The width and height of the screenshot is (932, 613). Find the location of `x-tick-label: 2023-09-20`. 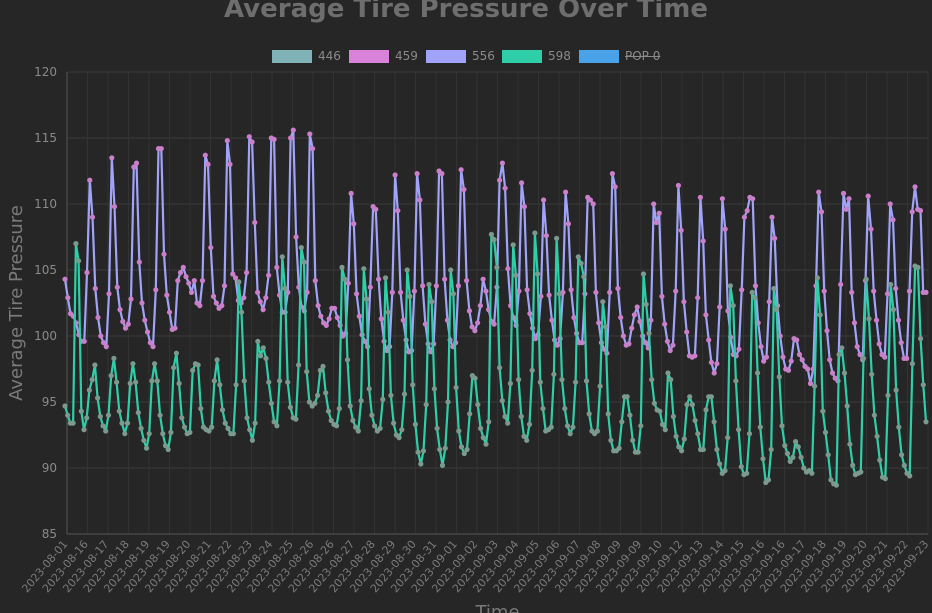

x-tick-label: 2023-09-20 is located at coordinates (844, 566).